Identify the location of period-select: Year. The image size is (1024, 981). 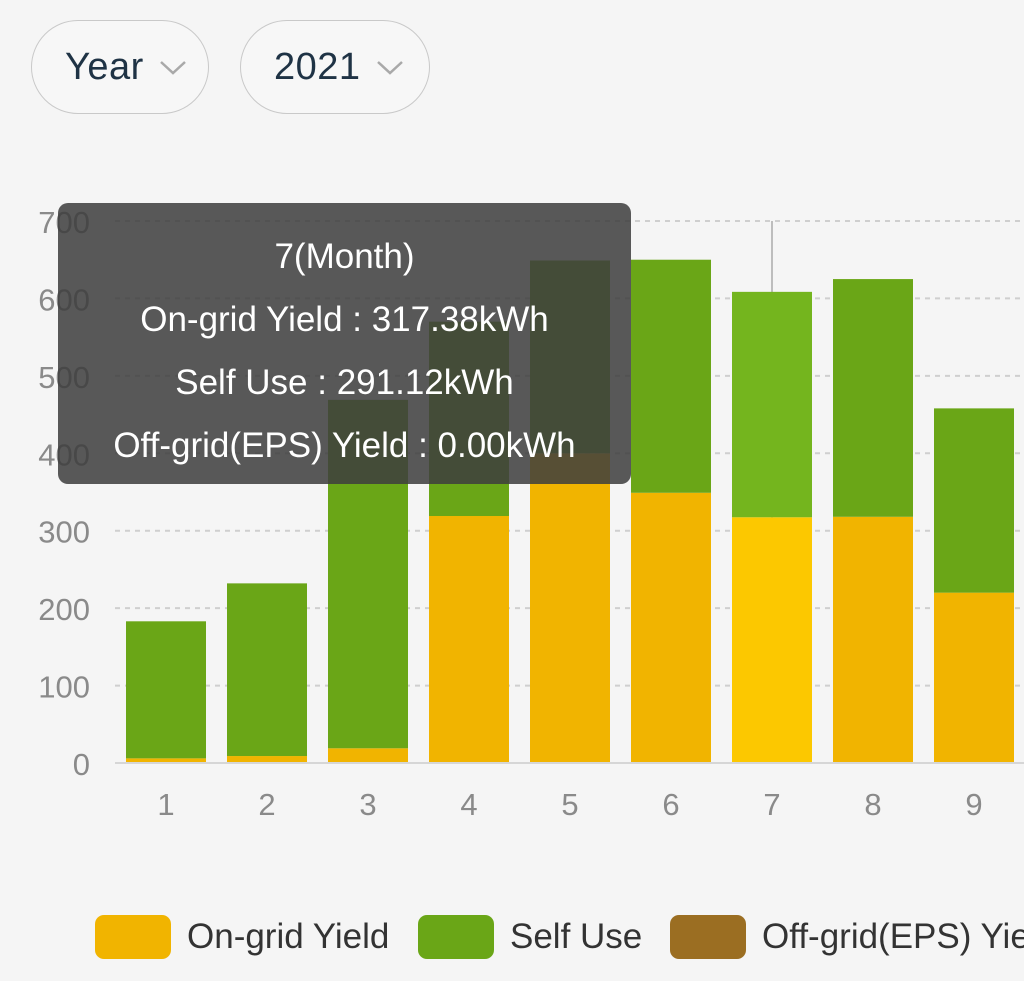
(120, 67).